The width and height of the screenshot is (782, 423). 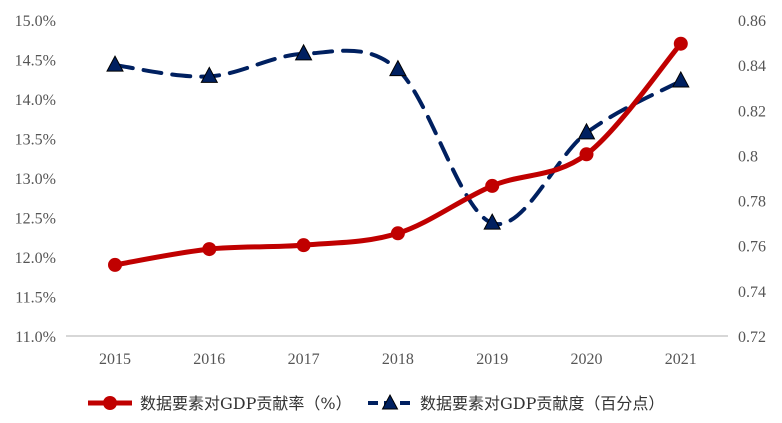 What do you see at coordinates (752, 66) in the screenshot?
I see `right-y-tick-label-0-84: 0.84` at bounding box center [752, 66].